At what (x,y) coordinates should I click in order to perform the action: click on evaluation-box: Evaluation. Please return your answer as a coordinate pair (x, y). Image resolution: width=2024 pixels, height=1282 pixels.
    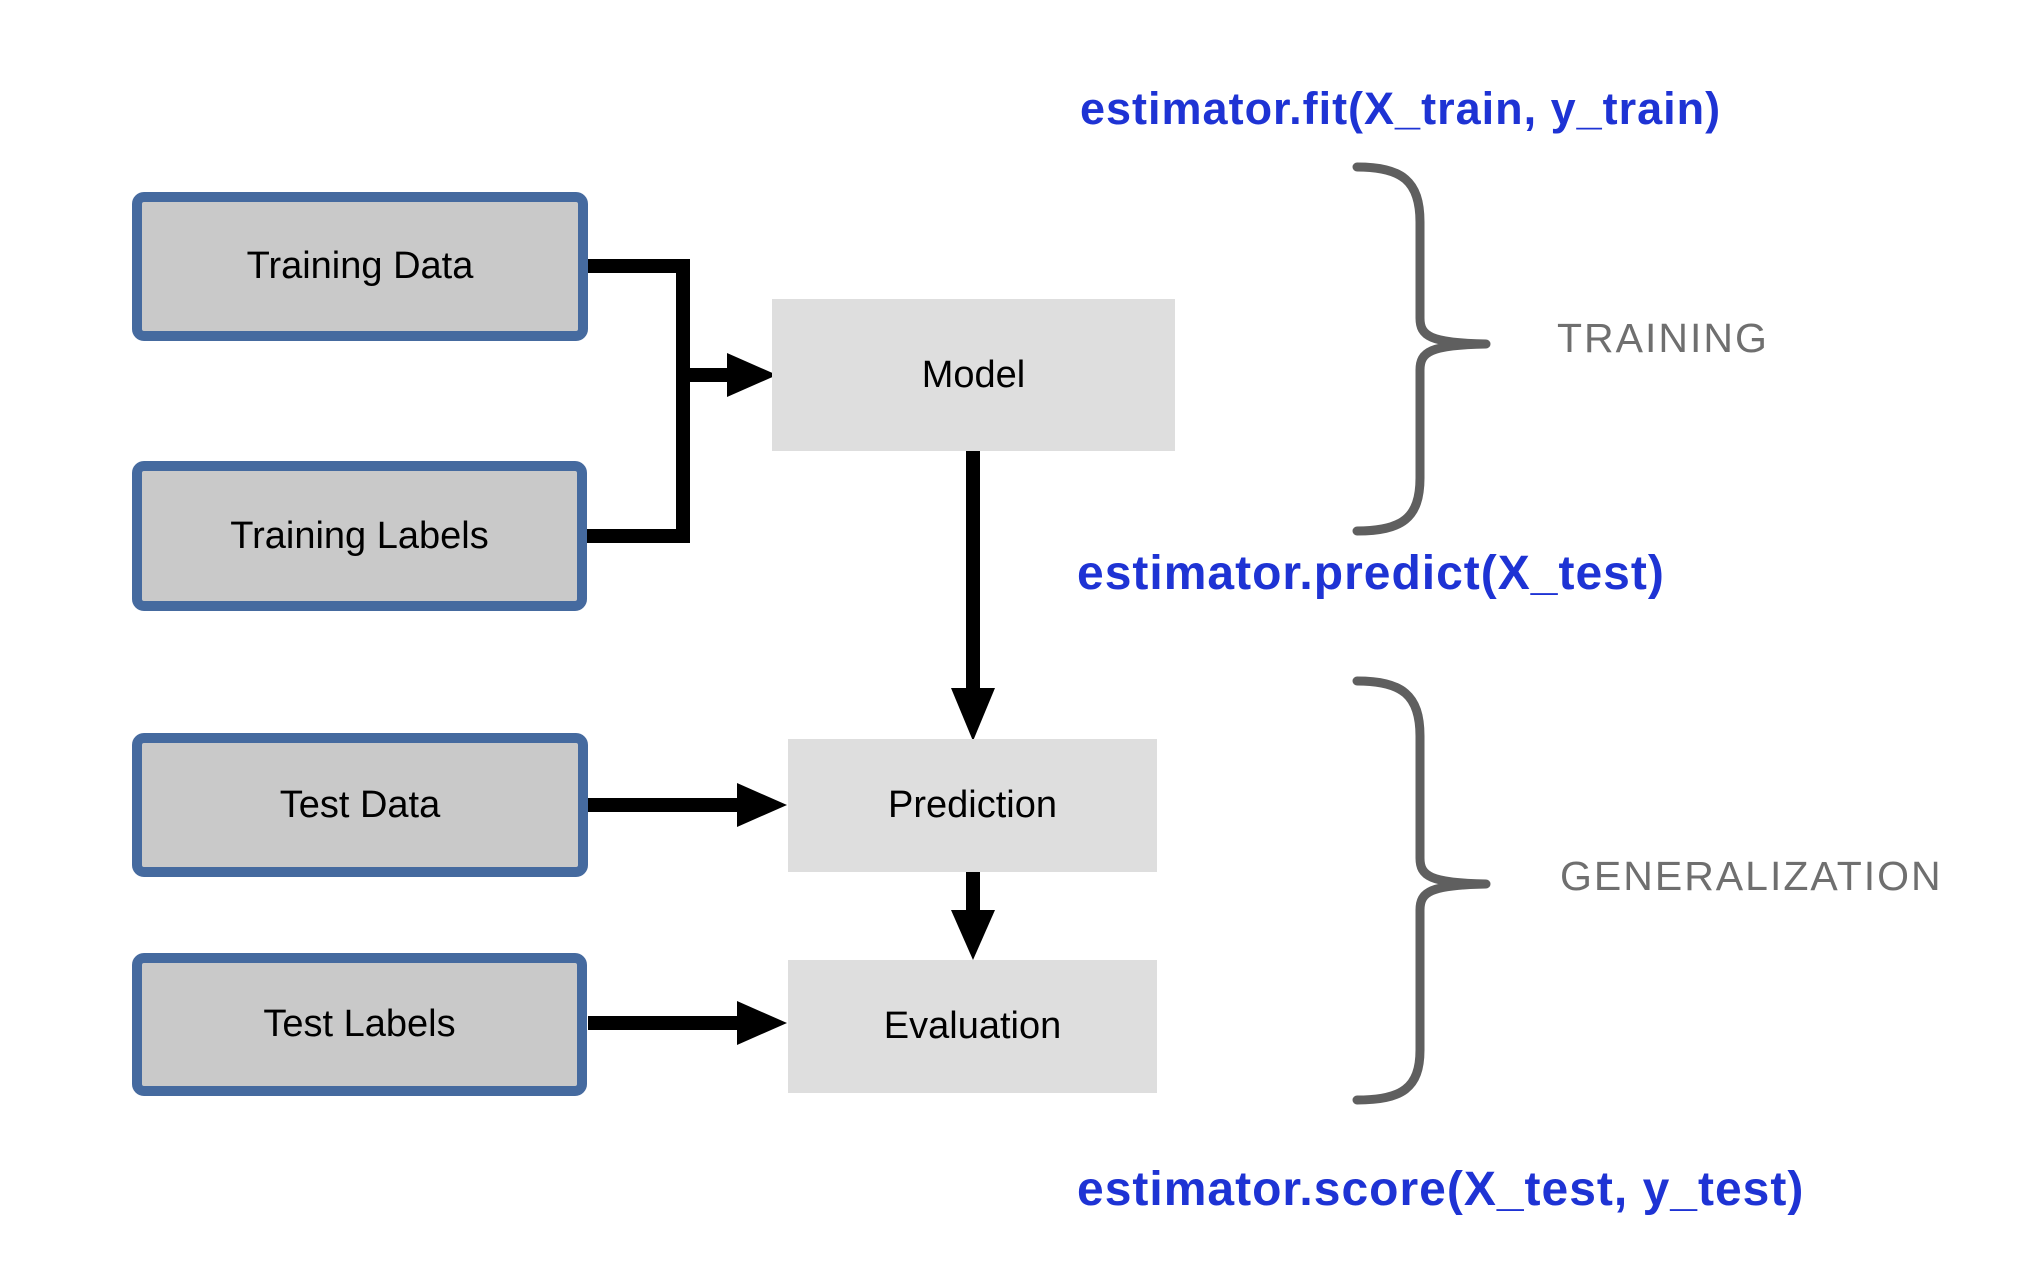
    Looking at the image, I should click on (972, 1026).